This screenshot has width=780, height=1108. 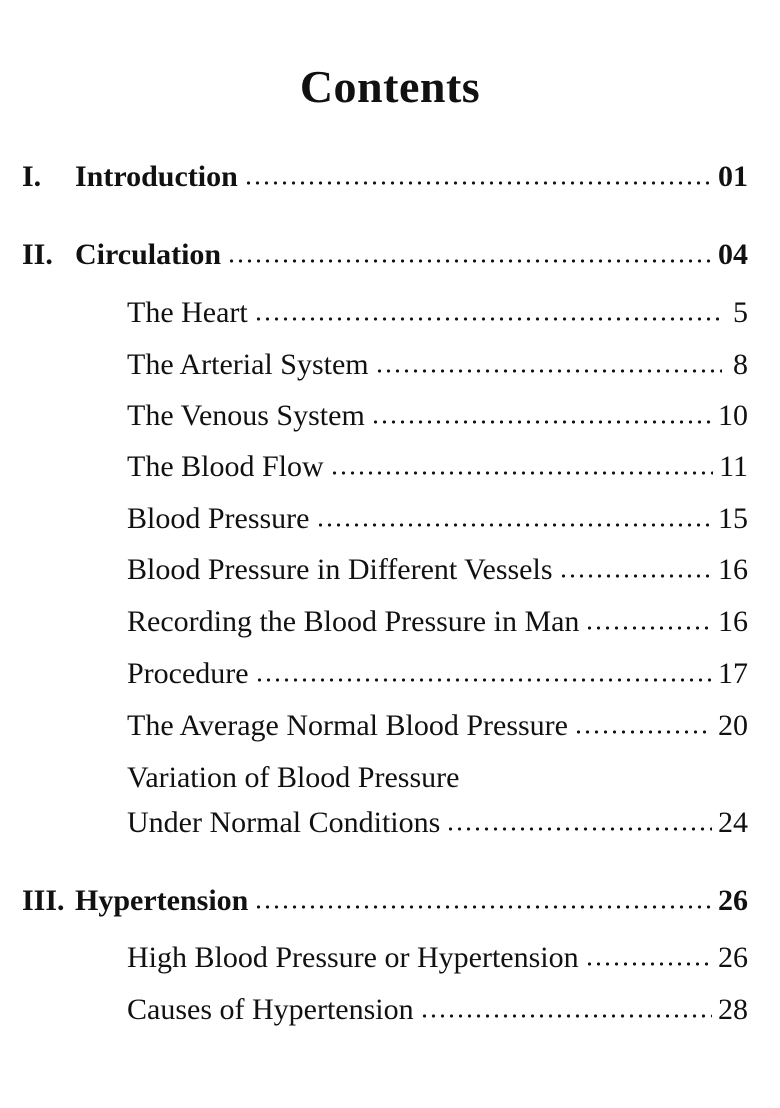 I want to click on toc-entry: The Average Normal Blood Pressure 20, so click(x=437, y=729).